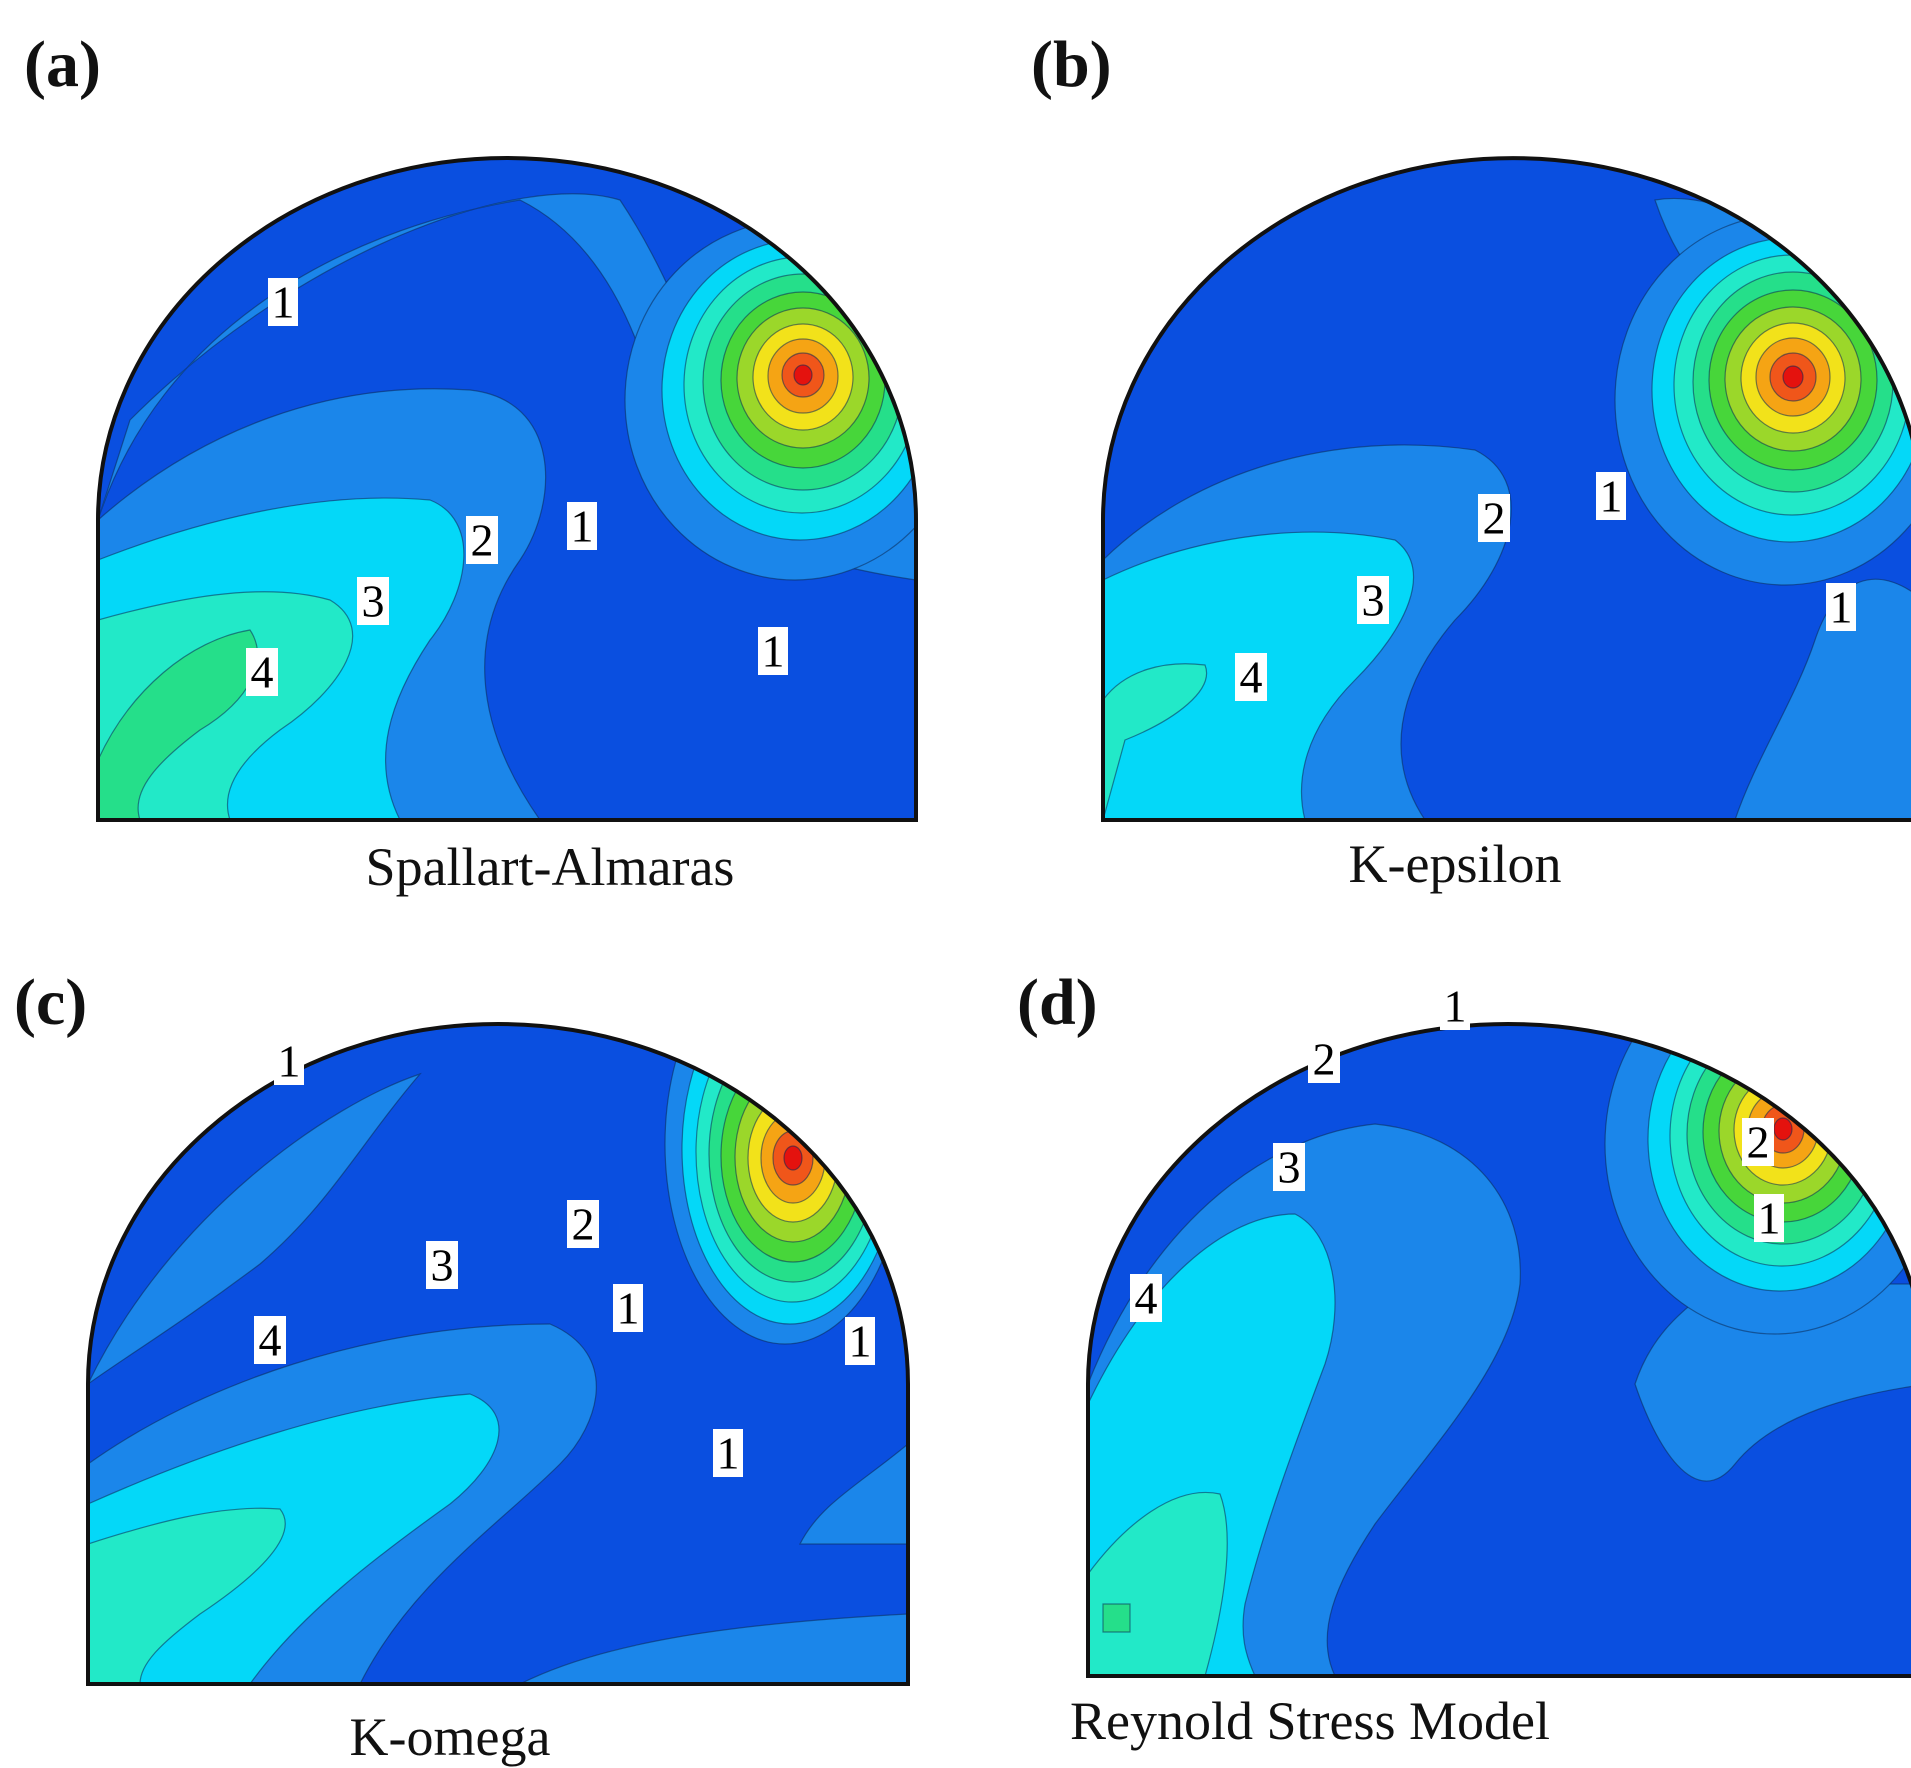 This screenshot has height=1768, width=1911. What do you see at coordinates (1457, 1152) in the screenshot?
I see `contour-labels: 1 2 3 2 1 4` at bounding box center [1457, 1152].